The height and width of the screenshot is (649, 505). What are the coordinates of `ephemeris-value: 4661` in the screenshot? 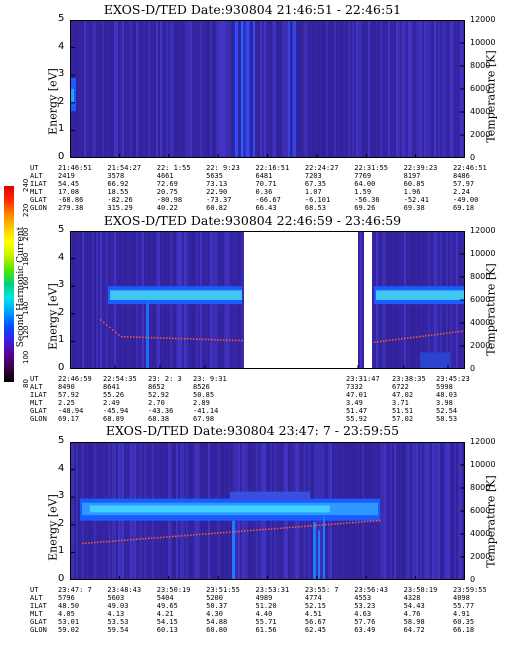 It's located at (165, 176).